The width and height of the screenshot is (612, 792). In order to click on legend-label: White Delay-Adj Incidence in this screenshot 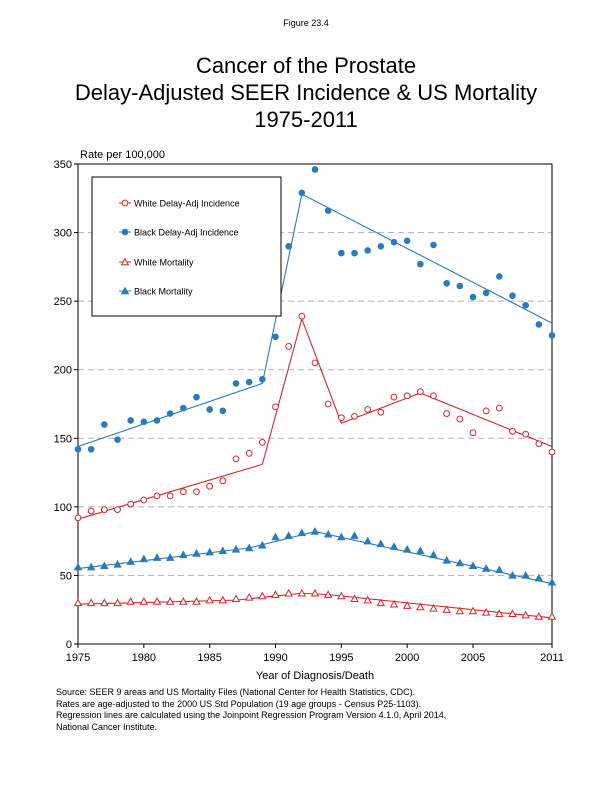, I will do `click(187, 204)`.